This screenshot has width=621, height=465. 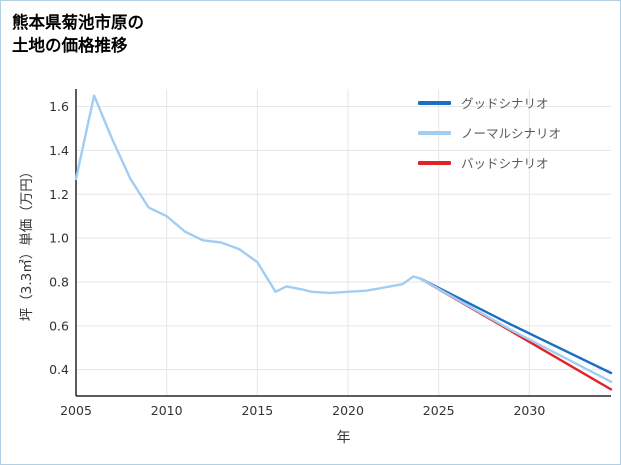 What do you see at coordinates (59, 281) in the screenshot?
I see `svg-text: 0.8` at bounding box center [59, 281].